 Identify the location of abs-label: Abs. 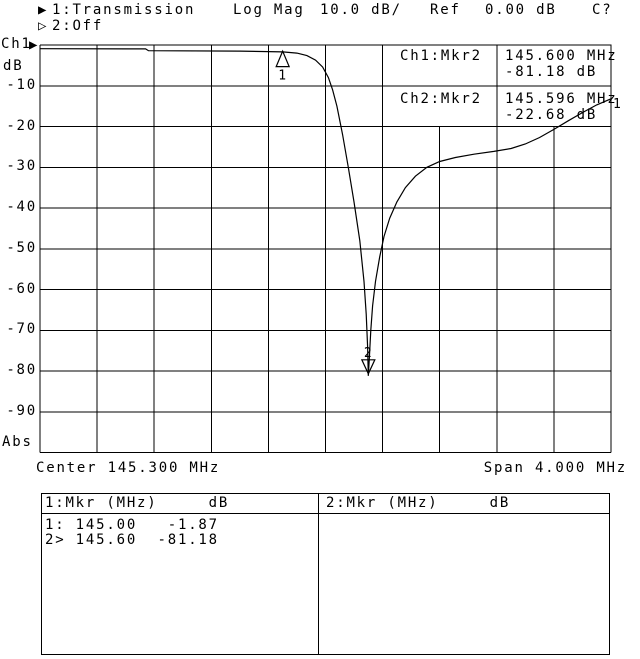
(17, 442).